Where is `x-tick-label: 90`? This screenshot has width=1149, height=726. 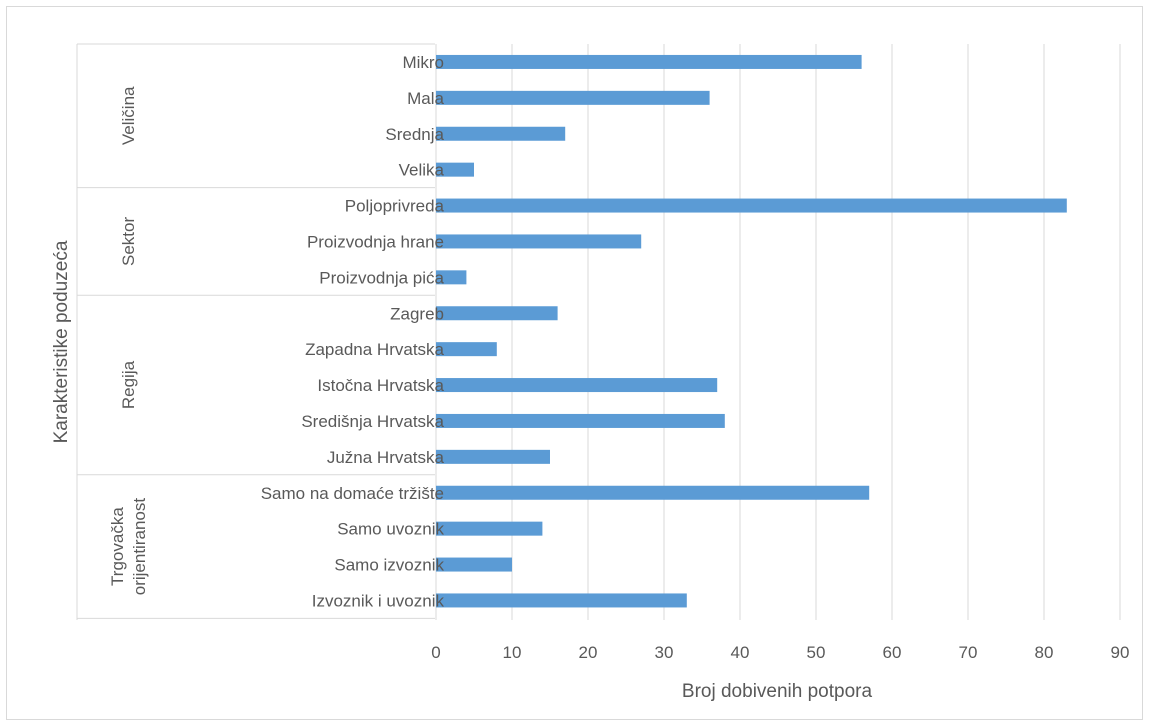 x-tick-label: 90 is located at coordinates (1120, 652).